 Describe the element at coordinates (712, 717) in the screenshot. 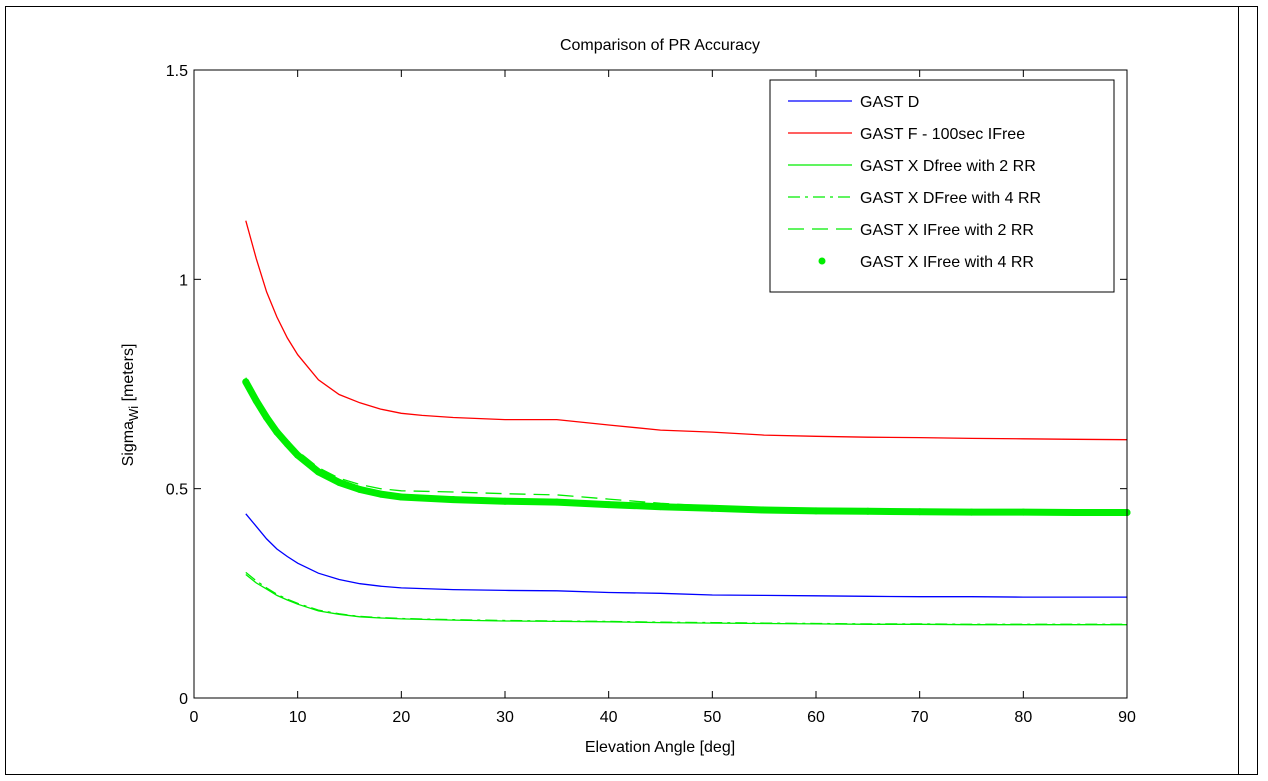

I see `x-tick-label: 50` at that location.